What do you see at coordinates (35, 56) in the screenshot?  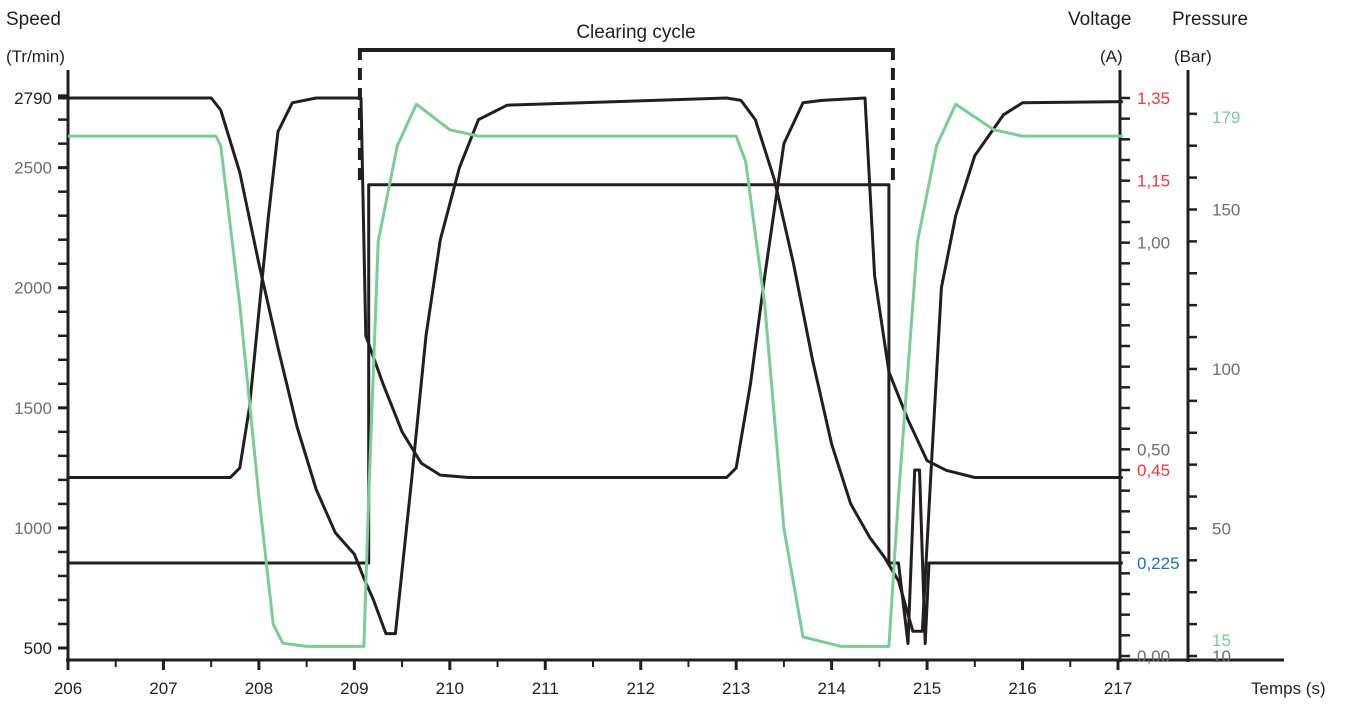 I see `speed-axis-unit: (Tr/min)` at bounding box center [35, 56].